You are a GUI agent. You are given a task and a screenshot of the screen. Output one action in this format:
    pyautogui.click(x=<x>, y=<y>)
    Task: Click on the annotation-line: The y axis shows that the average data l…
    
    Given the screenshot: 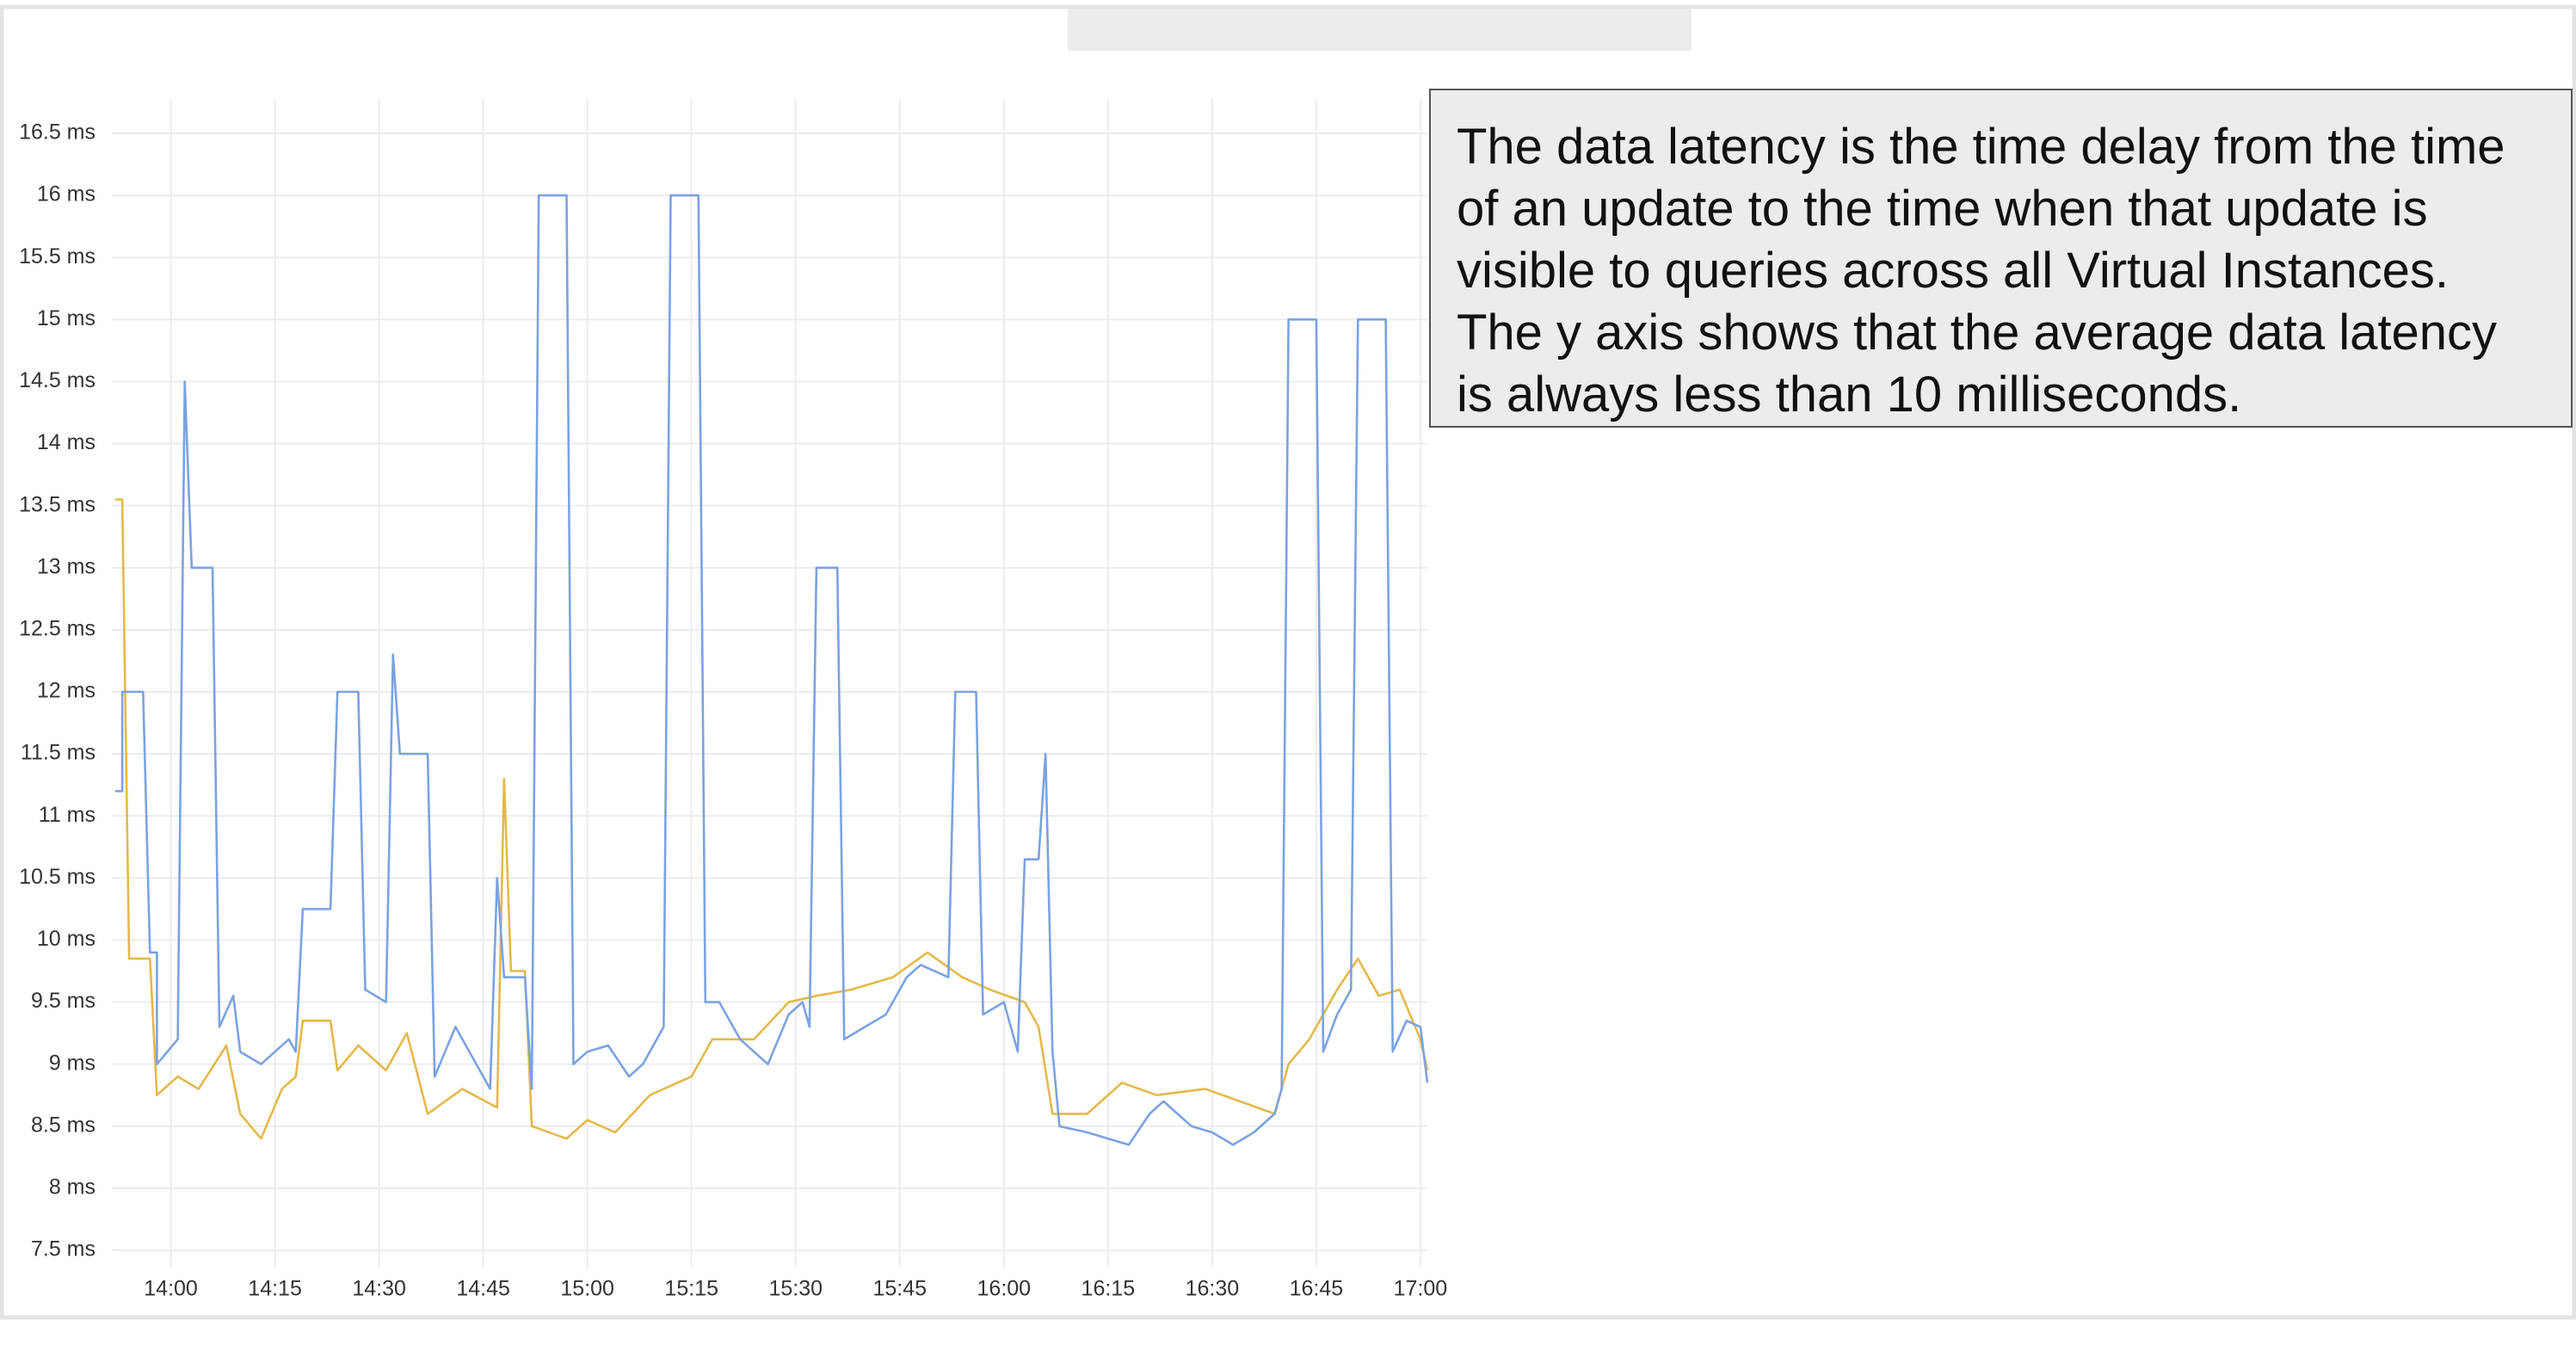 What is the action you would take?
    pyautogui.click(x=1977, y=333)
    